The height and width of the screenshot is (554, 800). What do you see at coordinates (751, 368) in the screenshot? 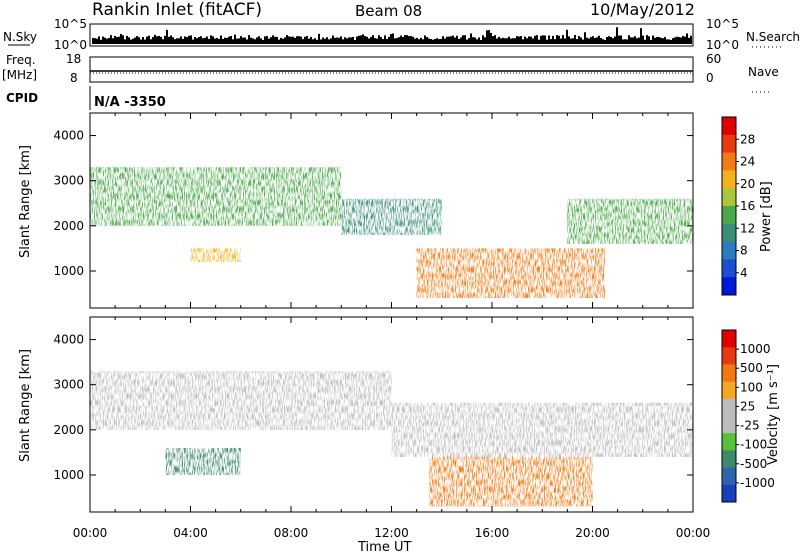
I see `colorbar-tick-label: 500` at bounding box center [751, 368].